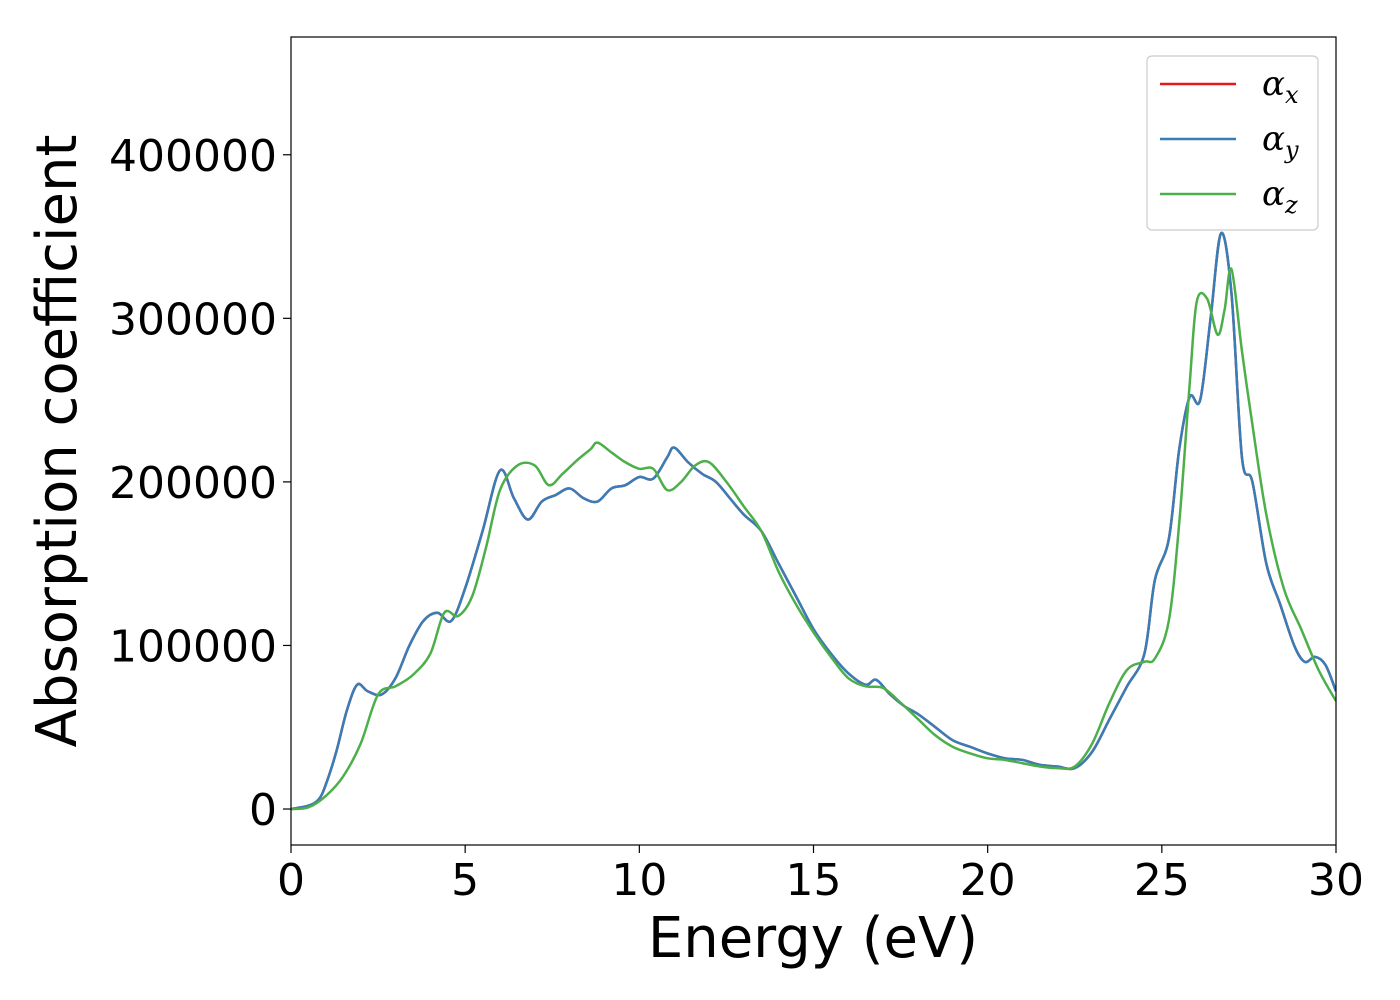  What do you see at coordinates (57, 441) in the screenshot?
I see `y-axis-title: Absorption coefficient` at bounding box center [57, 441].